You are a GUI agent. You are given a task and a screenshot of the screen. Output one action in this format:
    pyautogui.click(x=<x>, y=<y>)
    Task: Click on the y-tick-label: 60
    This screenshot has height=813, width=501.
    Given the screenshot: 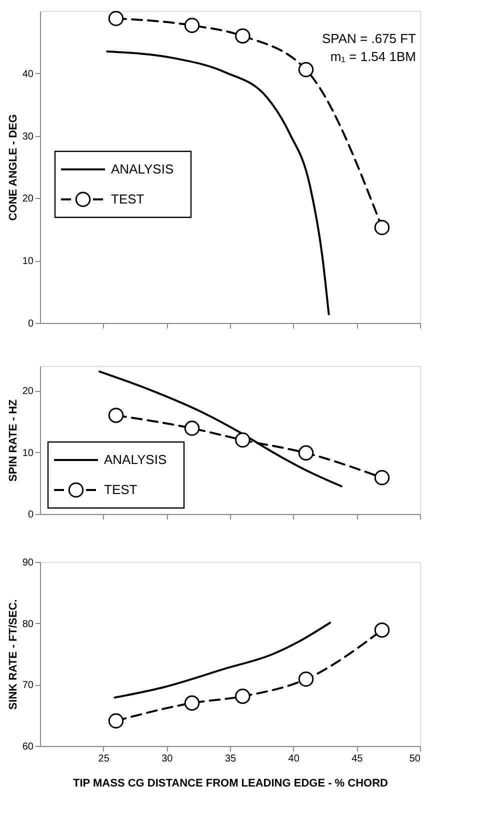 What is the action you would take?
    pyautogui.click(x=28, y=747)
    